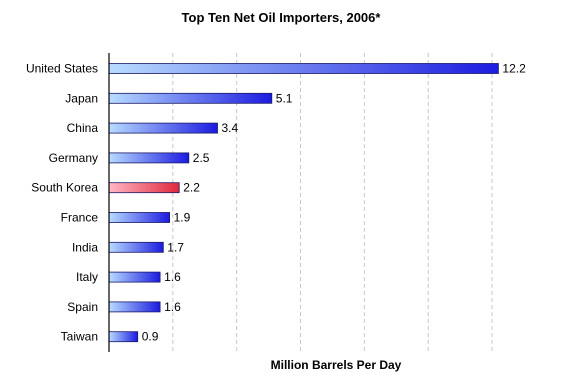 The width and height of the screenshot is (562, 373). I want to click on bar-japan, so click(190, 98).